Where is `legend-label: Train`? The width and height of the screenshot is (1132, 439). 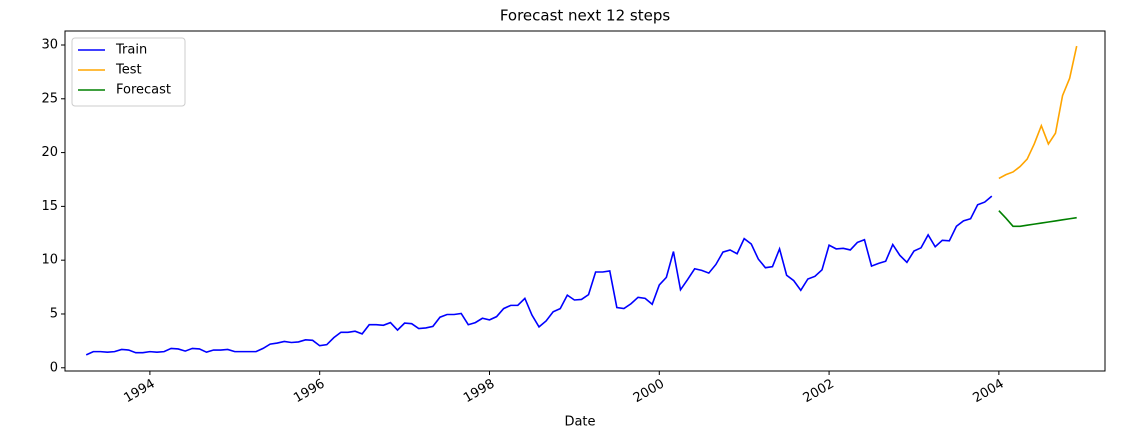 legend-label: Train is located at coordinates (131, 50).